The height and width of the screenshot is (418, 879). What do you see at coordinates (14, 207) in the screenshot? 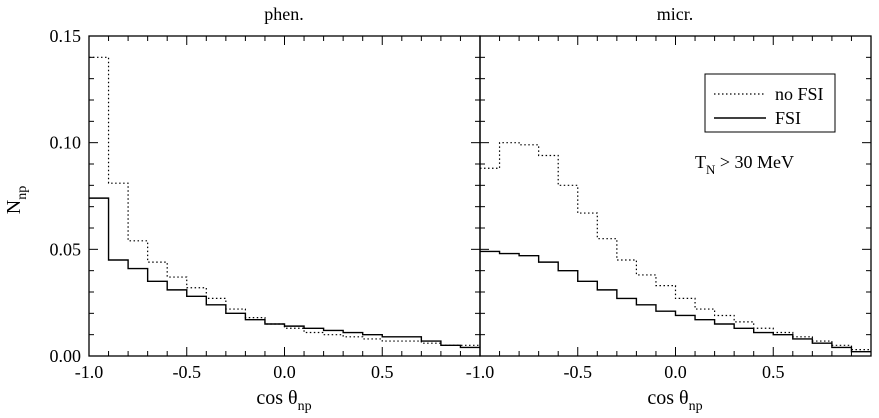
I see `y-axis-label-main: N` at bounding box center [14, 207].